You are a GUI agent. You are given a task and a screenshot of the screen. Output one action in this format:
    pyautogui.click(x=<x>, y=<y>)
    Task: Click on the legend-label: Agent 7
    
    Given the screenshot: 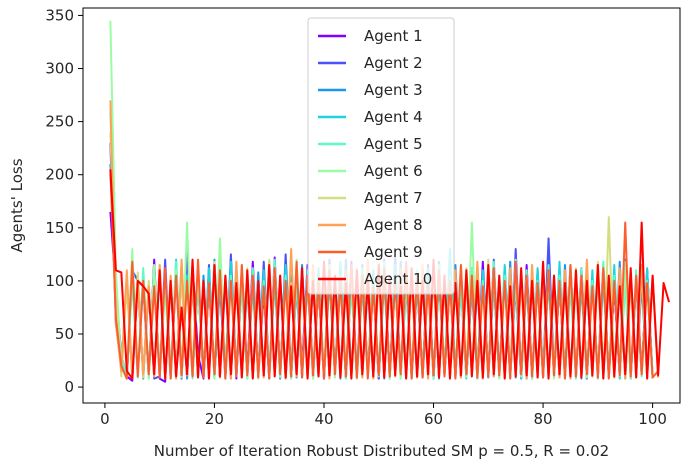 What is the action you would take?
    pyautogui.click(x=393, y=198)
    